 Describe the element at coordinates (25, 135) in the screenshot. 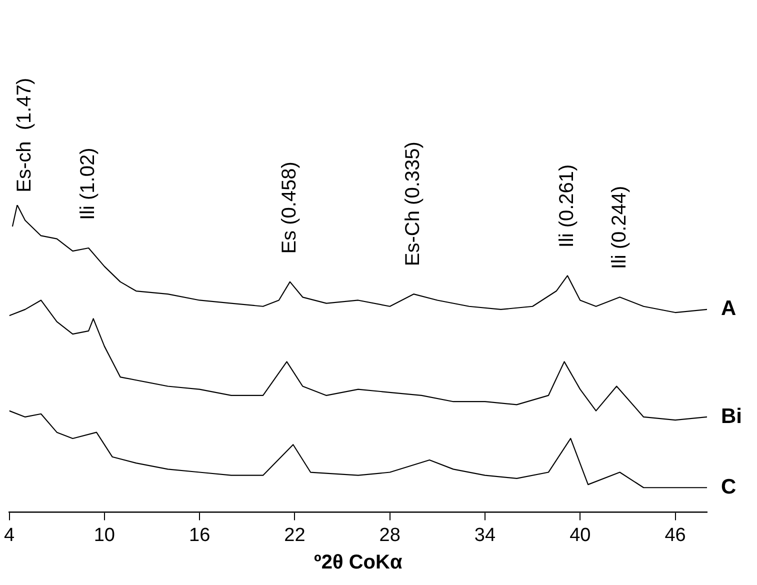

I see `annotation: Es-ch (1.47)` at that location.